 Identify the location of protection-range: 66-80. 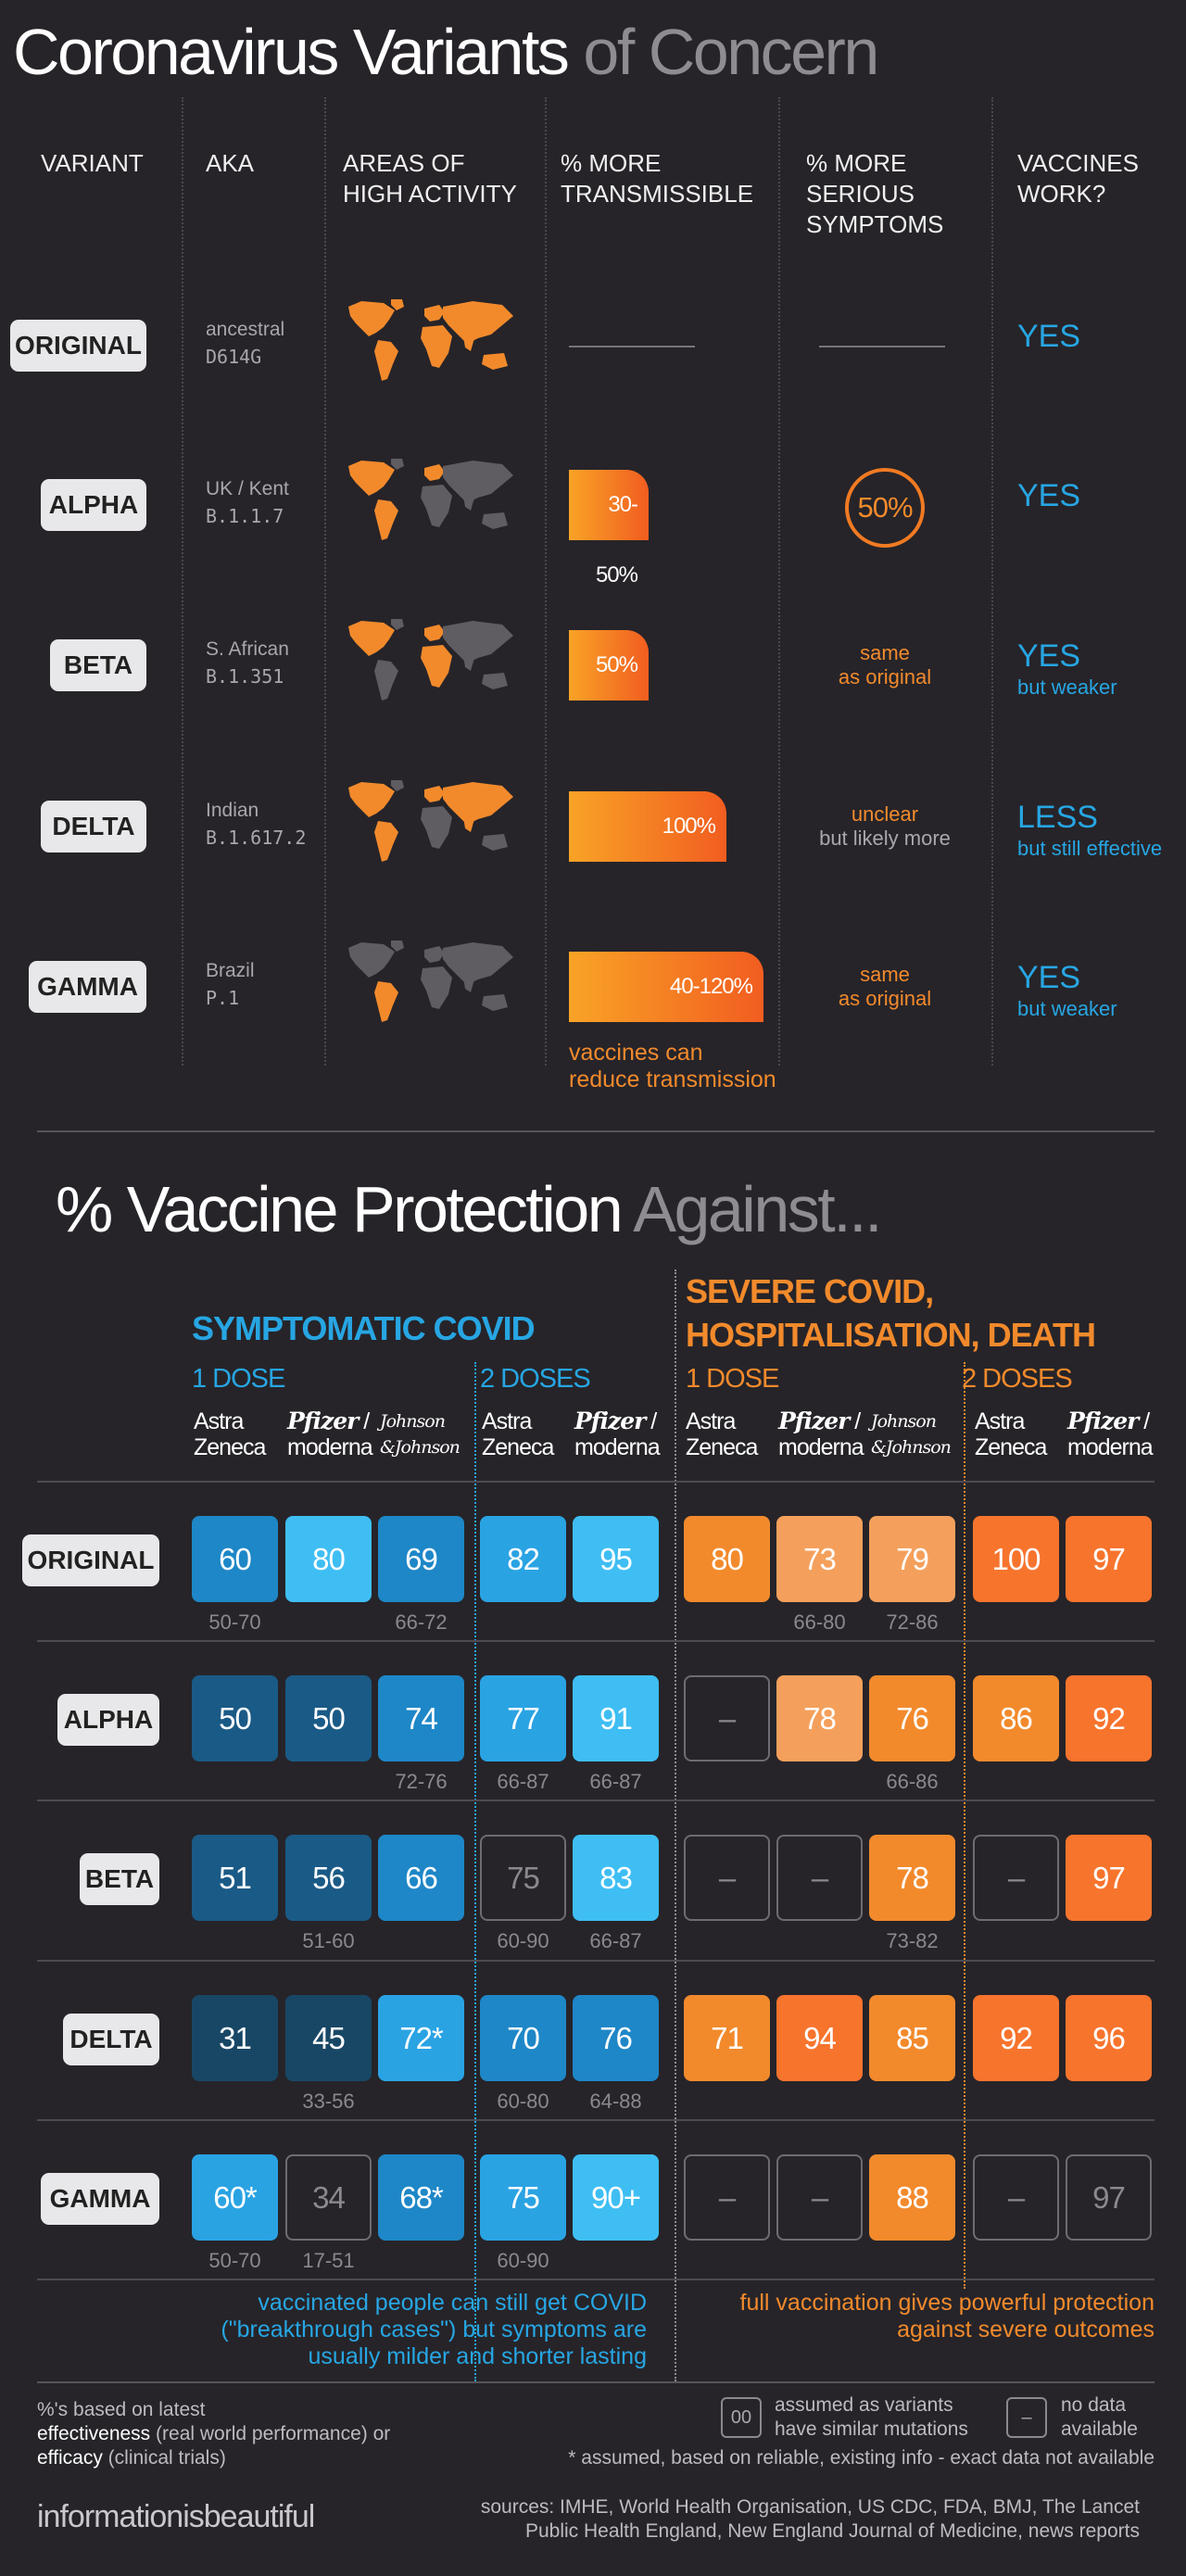
(819, 1622).